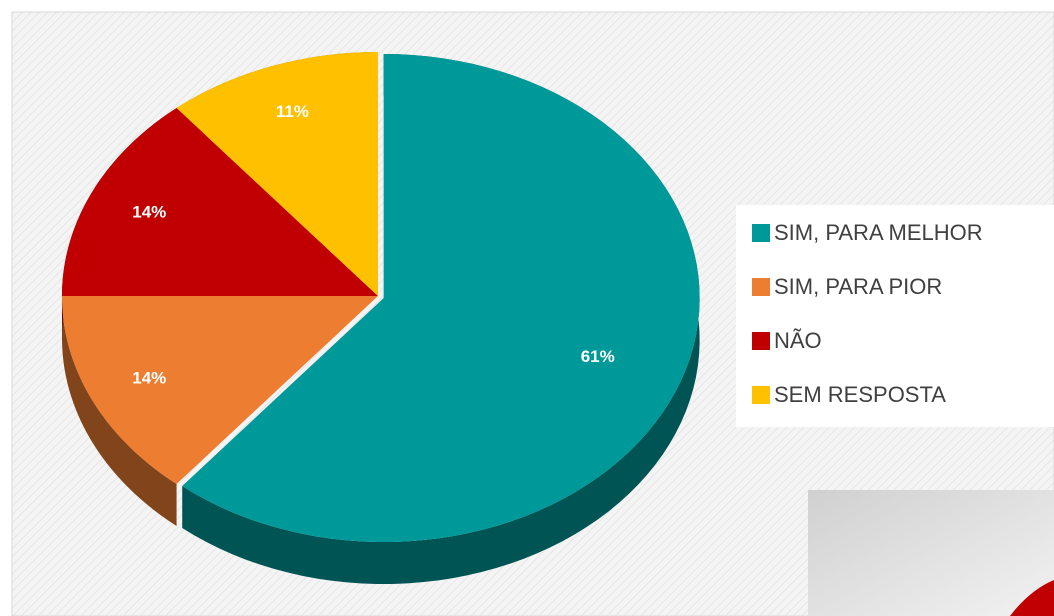 The height and width of the screenshot is (616, 1054). Describe the element at coordinates (860, 394) in the screenshot. I see `legend-label: SEM RESPOSTA` at that location.